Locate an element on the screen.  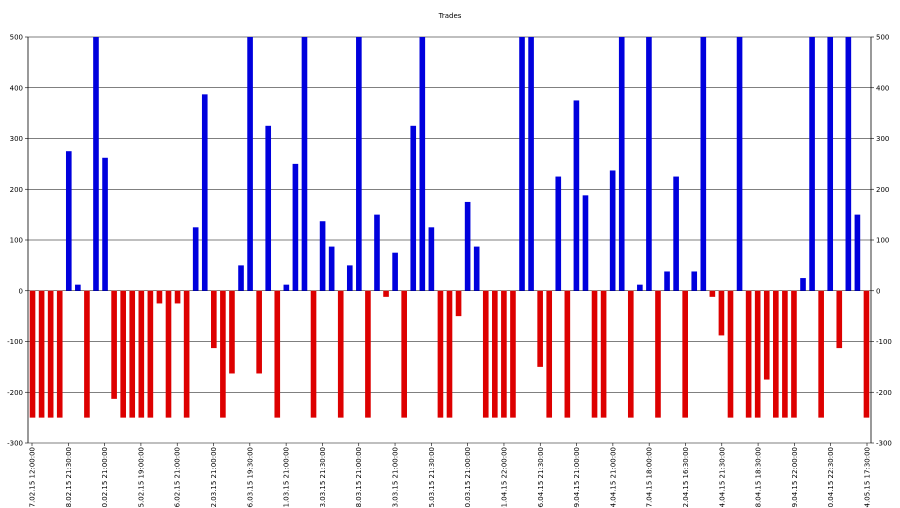
y-axis-right-labels: -300 -200 -100 0 100 200 300 400 500 is located at coordinates (884, 241).